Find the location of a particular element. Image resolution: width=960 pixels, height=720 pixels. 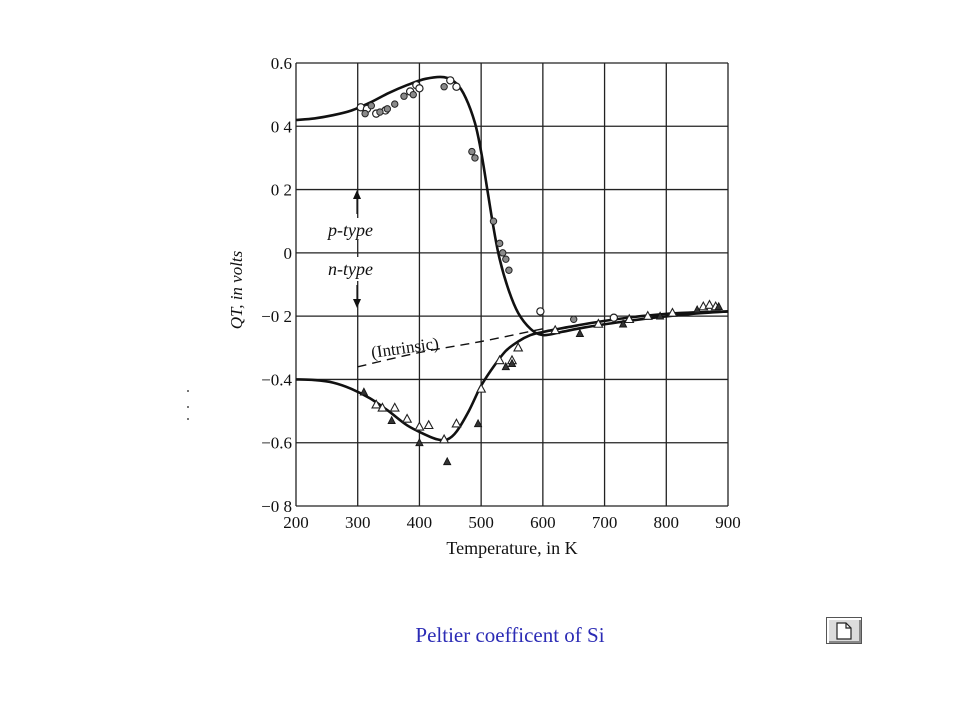

intrinsic-label: (Intrinsic) is located at coordinates (405, 348).